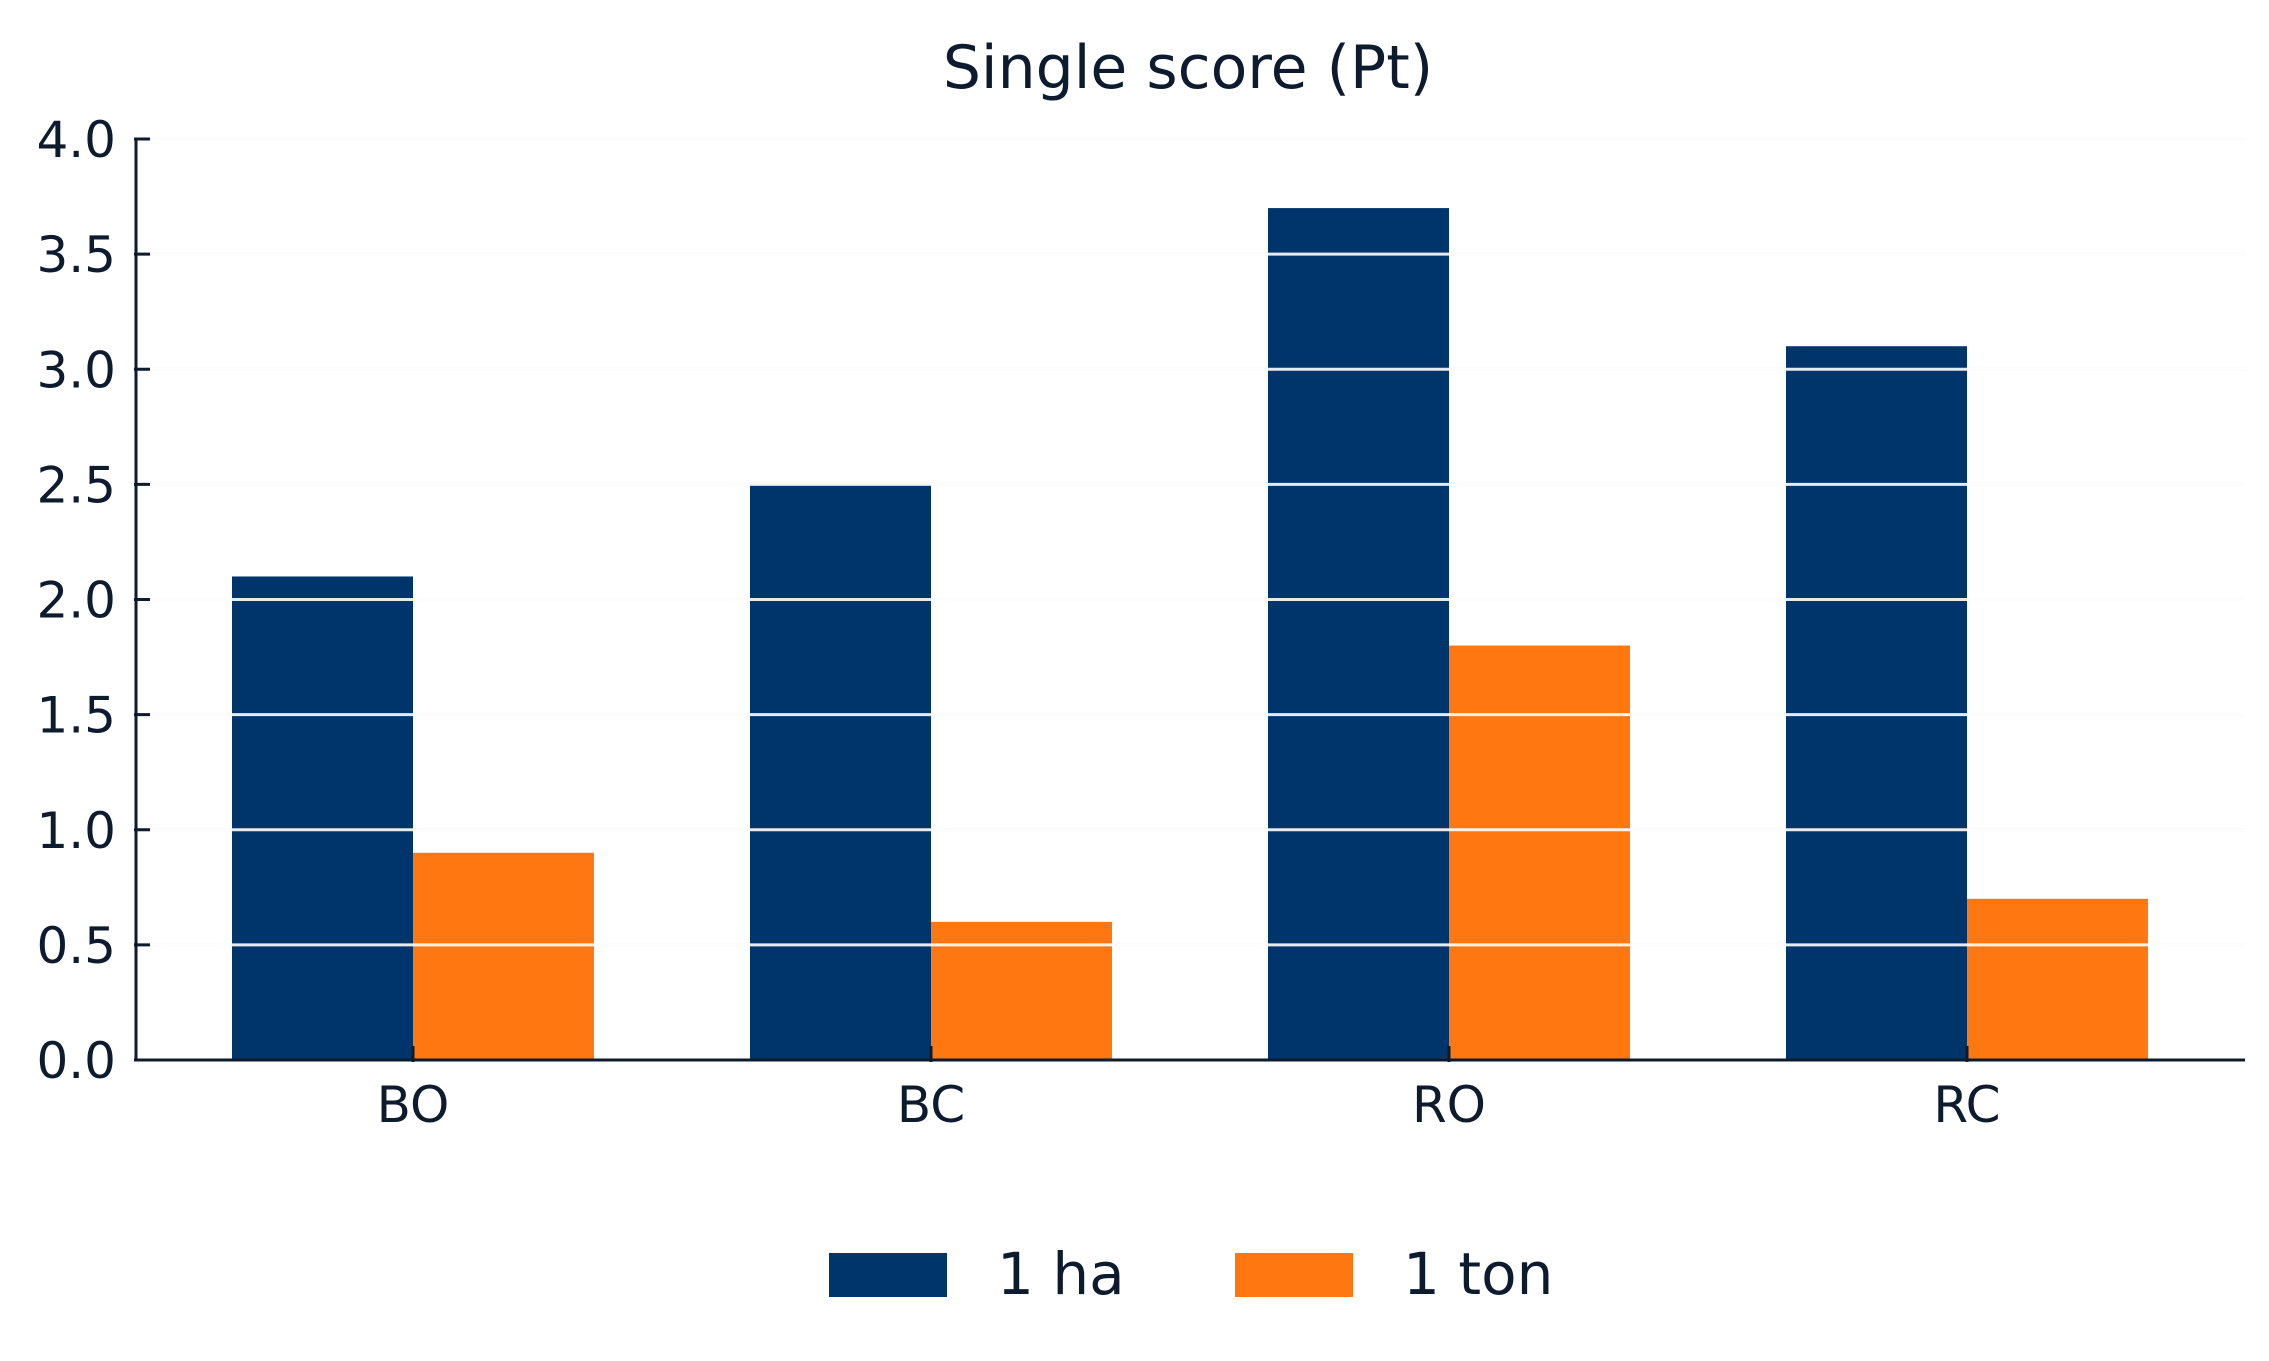 This screenshot has width=2269, height=1361. I want to click on y-tick-label: 1.5, so click(76, 716).